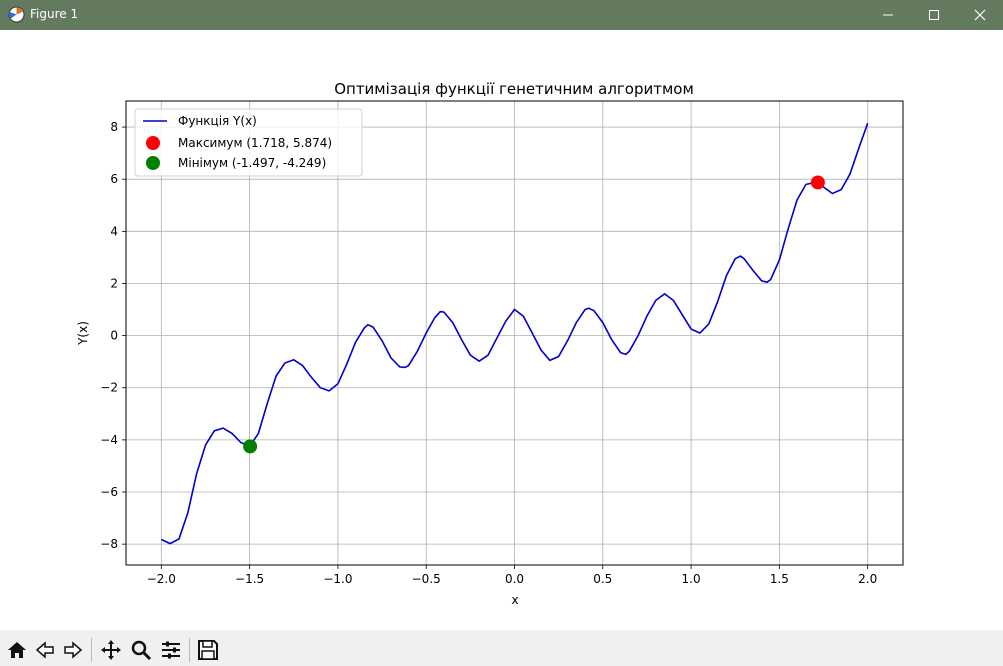 The height and width of the screenshot is (666, 1003). What do you see at coordinates (779, 579) in the screenshot?
I see `x-tick-label: 1.5` at bounding box center [779, 579].